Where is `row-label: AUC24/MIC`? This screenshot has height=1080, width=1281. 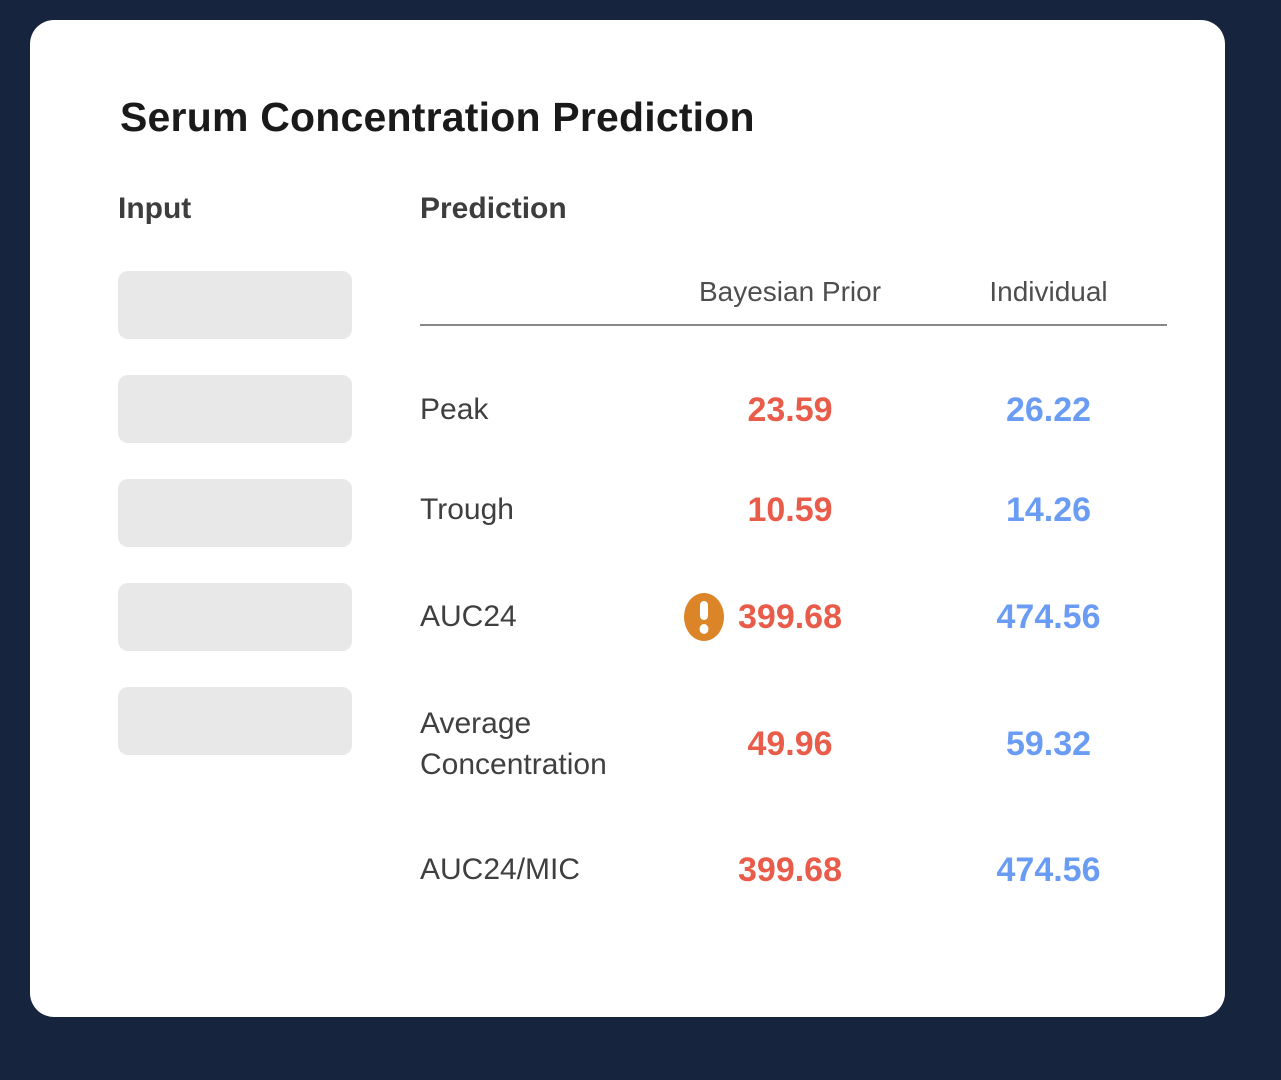 row-label: AUC24/MIC is located at coordinates (500, 870).